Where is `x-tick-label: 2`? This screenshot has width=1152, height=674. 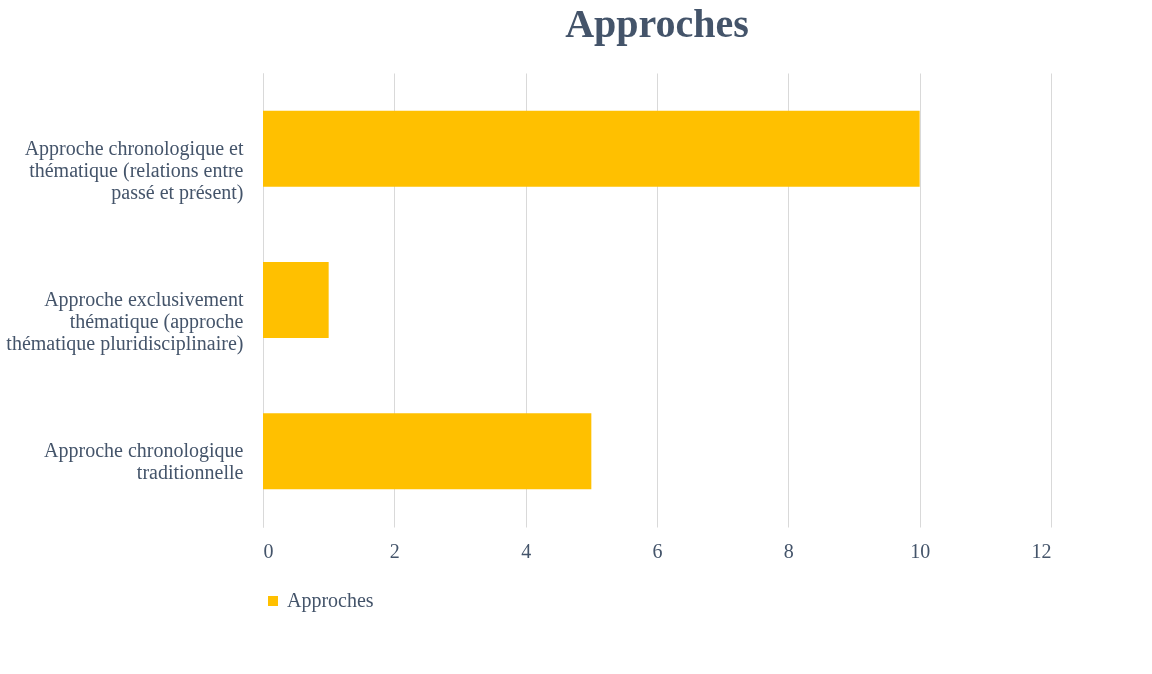
x-tick-label: 2 is located at coordinates (394, 550).